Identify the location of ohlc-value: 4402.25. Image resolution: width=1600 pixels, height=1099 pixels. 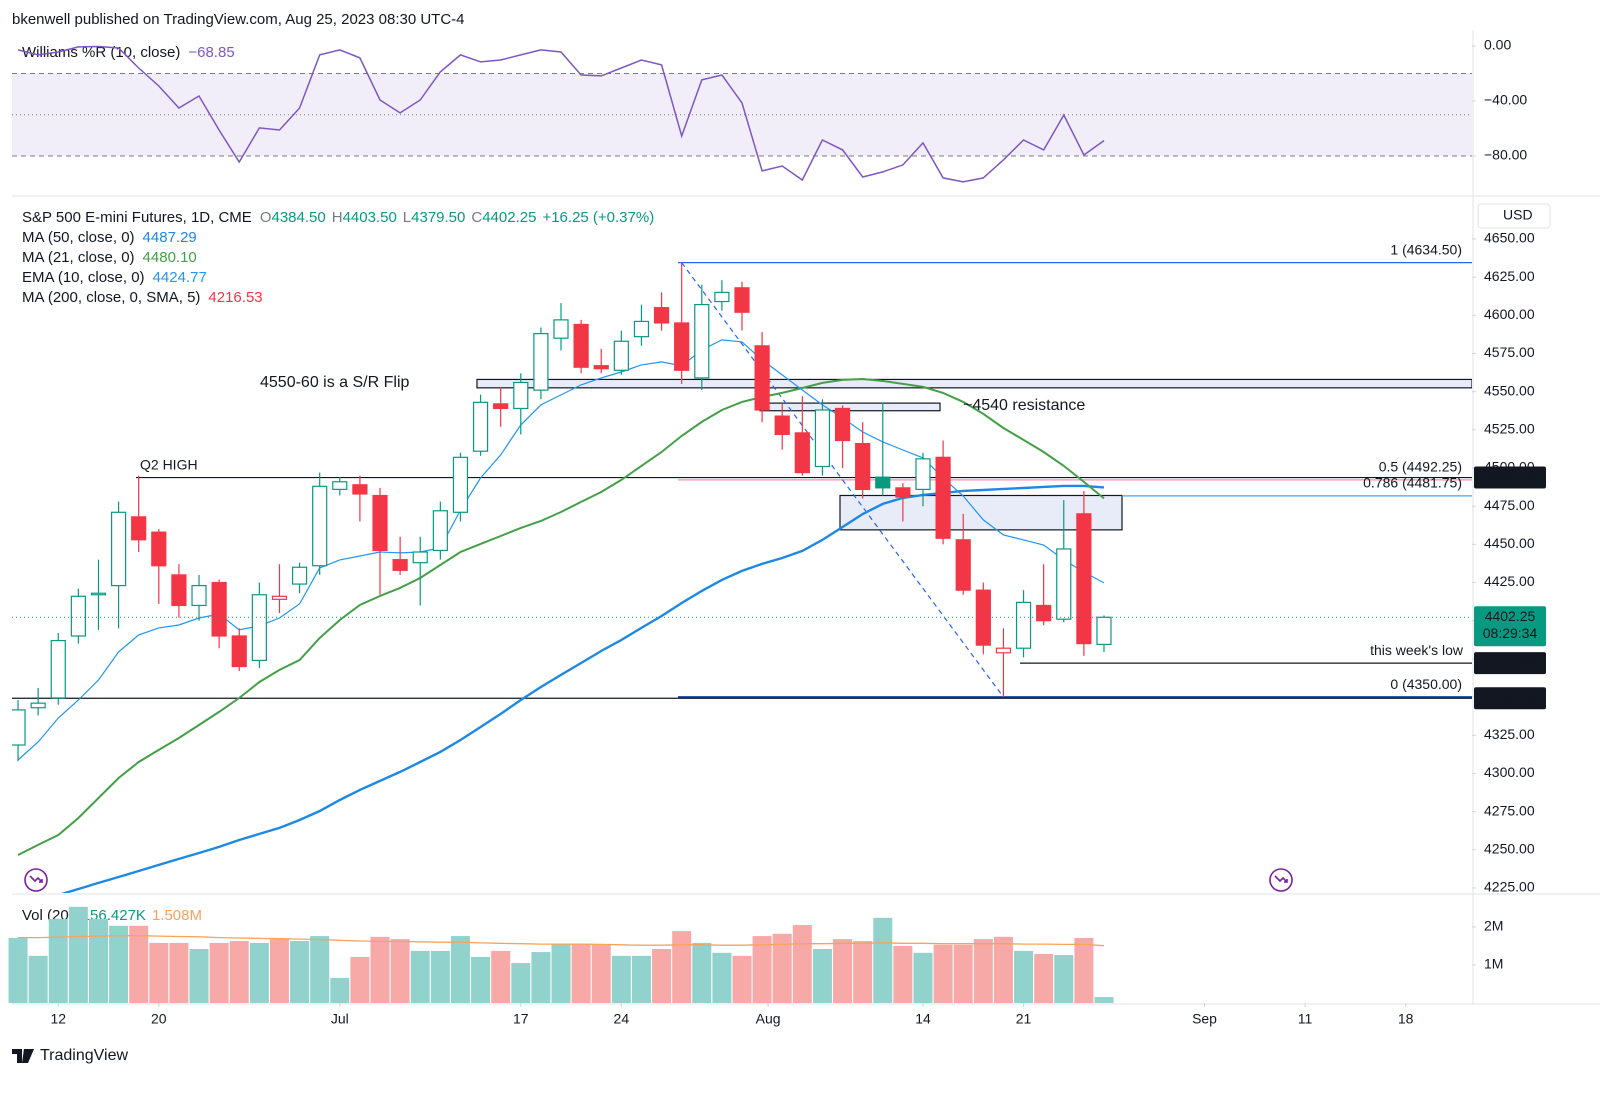
(509, 217).